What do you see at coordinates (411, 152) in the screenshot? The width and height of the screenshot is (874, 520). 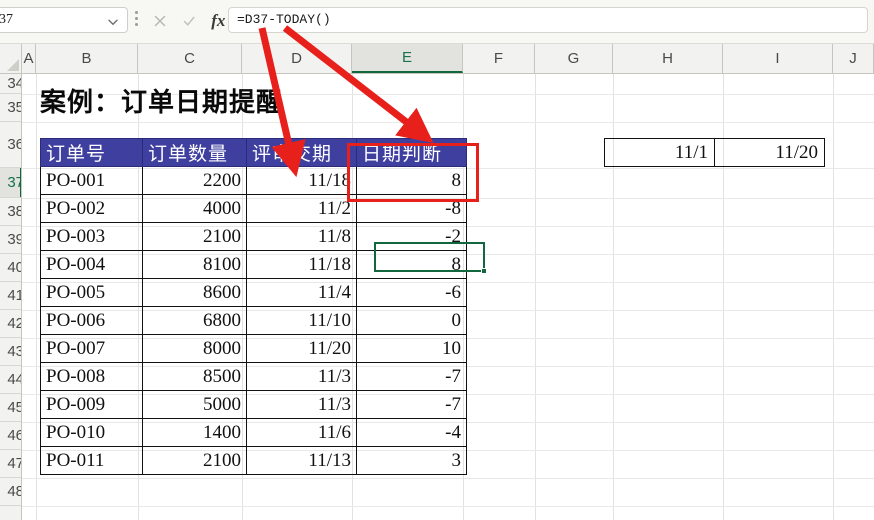 I see `column-header-date-judgement: 日期判断` at bounding box center [411, 152].